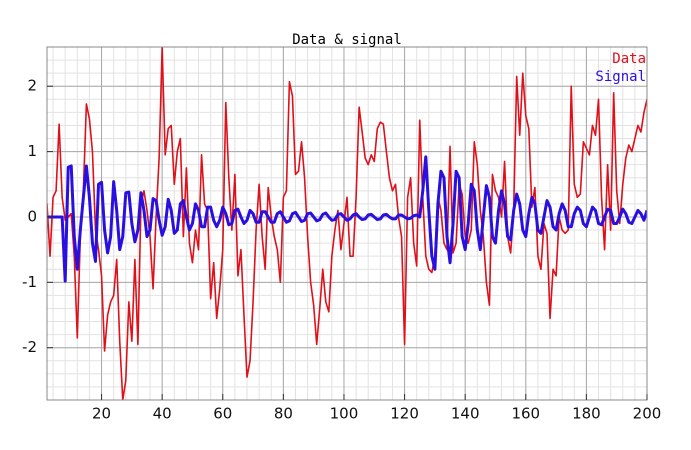 This screenshot has height=450, width=691. What do you see at coordinates (347, 40) in the screenshot?
I see `chart-title: Data & signal` at bounding box center [347, 40].